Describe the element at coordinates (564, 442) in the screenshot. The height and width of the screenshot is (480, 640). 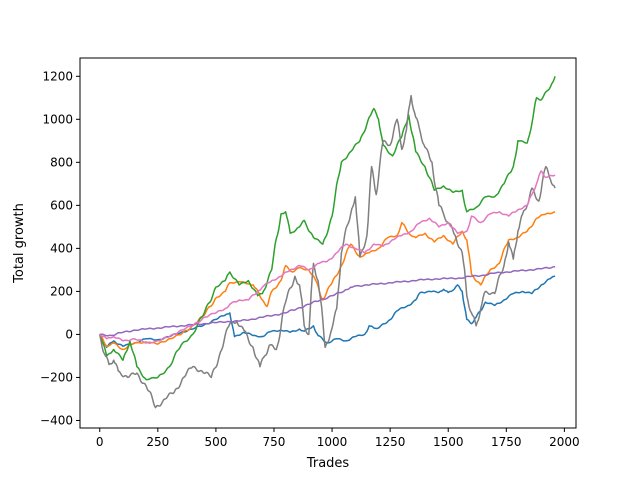
I see `x-tick-label: 2000` at that location.